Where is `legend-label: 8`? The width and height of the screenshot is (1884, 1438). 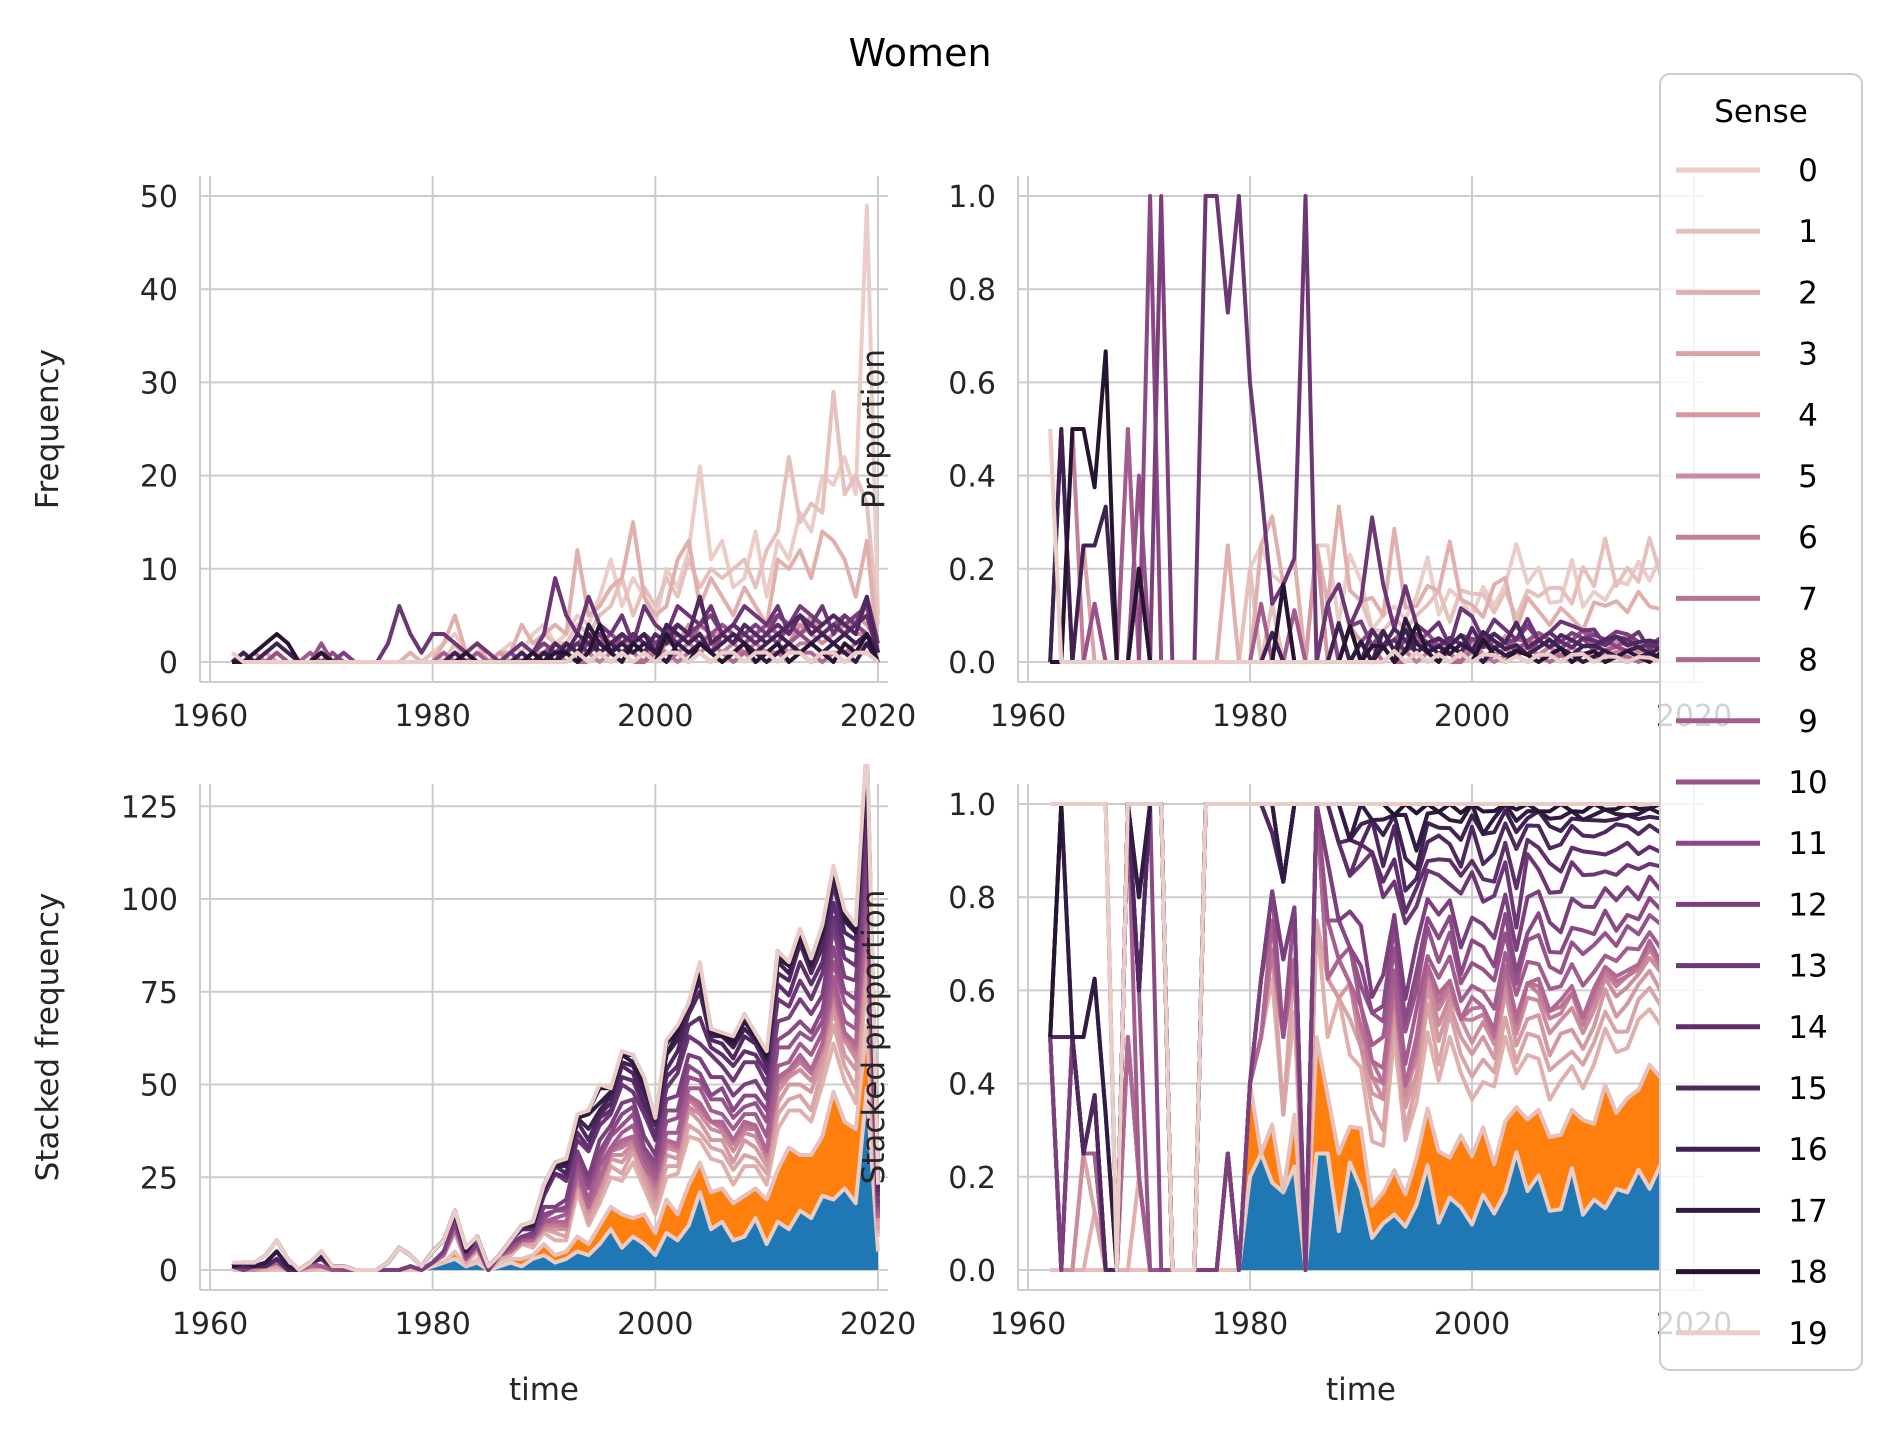
legend-label: 8 is located at coordinates (1808, 661).